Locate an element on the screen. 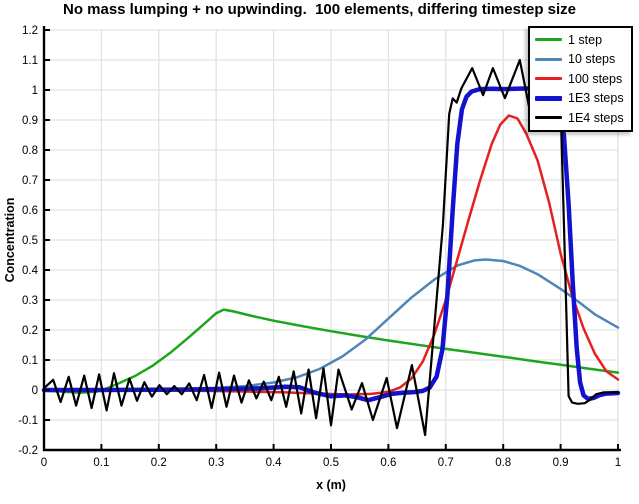 This screenshot has width=639, height=504. y-tick-label: 1.1 is located at coordinates (30, 61).